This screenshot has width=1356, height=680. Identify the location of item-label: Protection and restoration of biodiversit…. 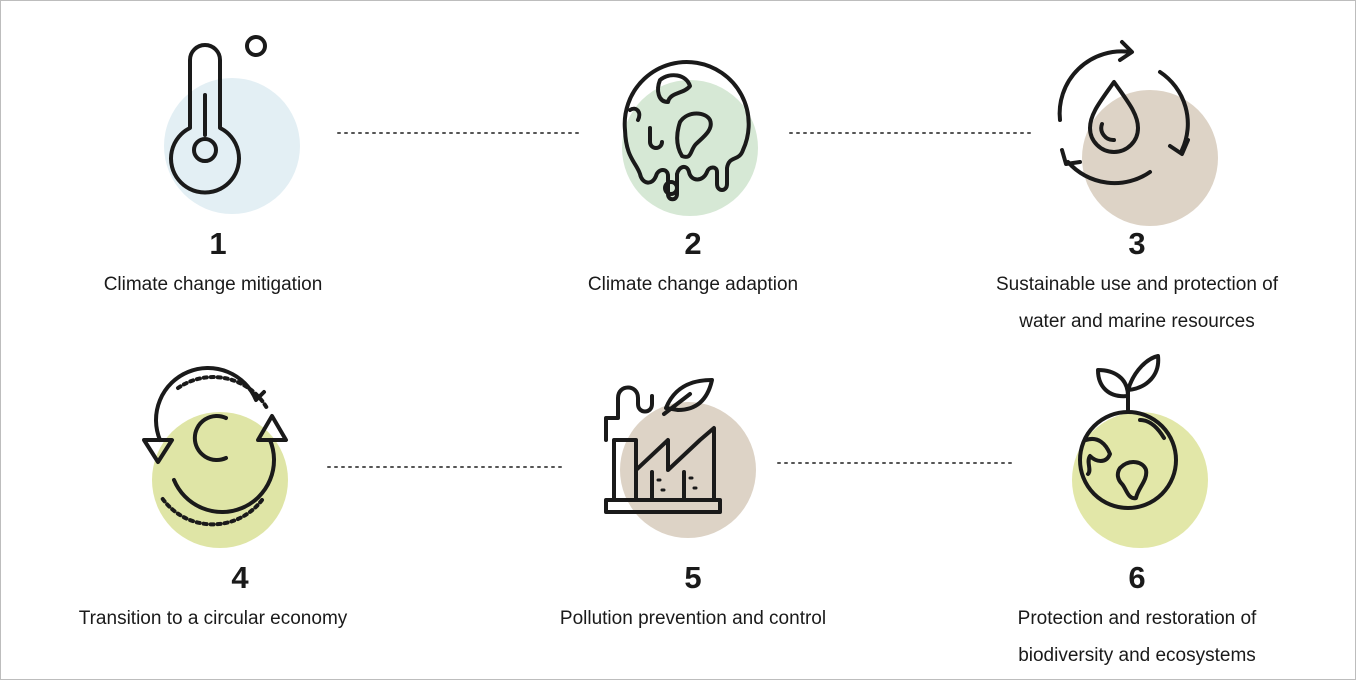
(1137, 637).